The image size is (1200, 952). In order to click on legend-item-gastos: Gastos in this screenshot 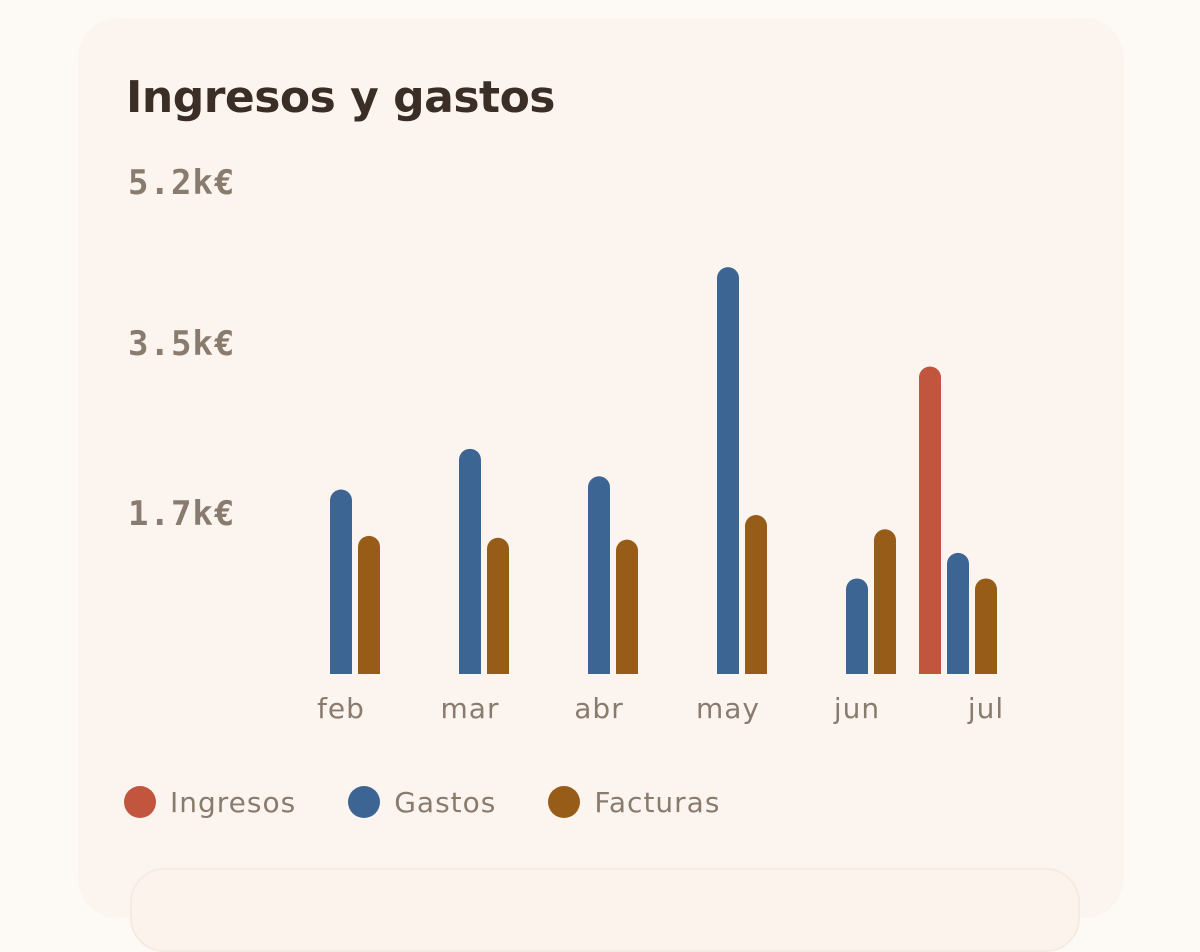, I will do `click(422, 802)`.